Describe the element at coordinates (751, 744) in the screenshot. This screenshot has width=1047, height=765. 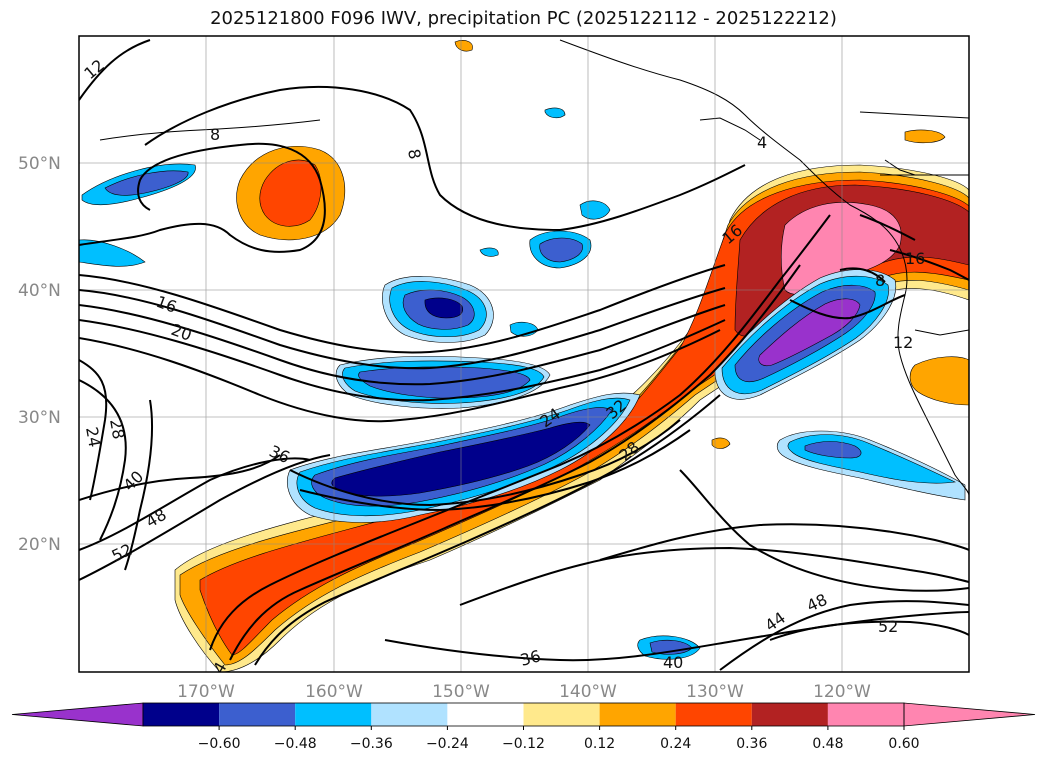
I see `colorbar-tick-label: 0.36` at that location.